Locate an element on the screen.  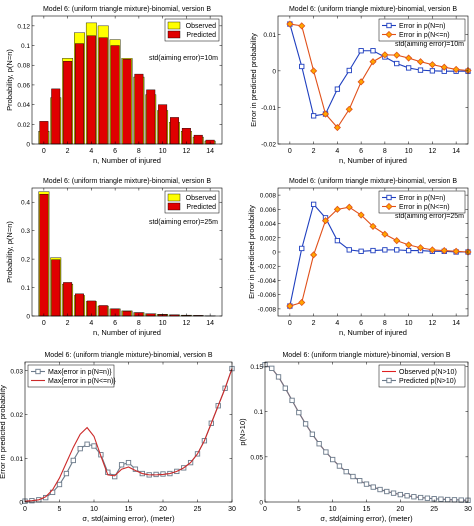
x-tick-label: 8 is located at coordinates (139, 151).